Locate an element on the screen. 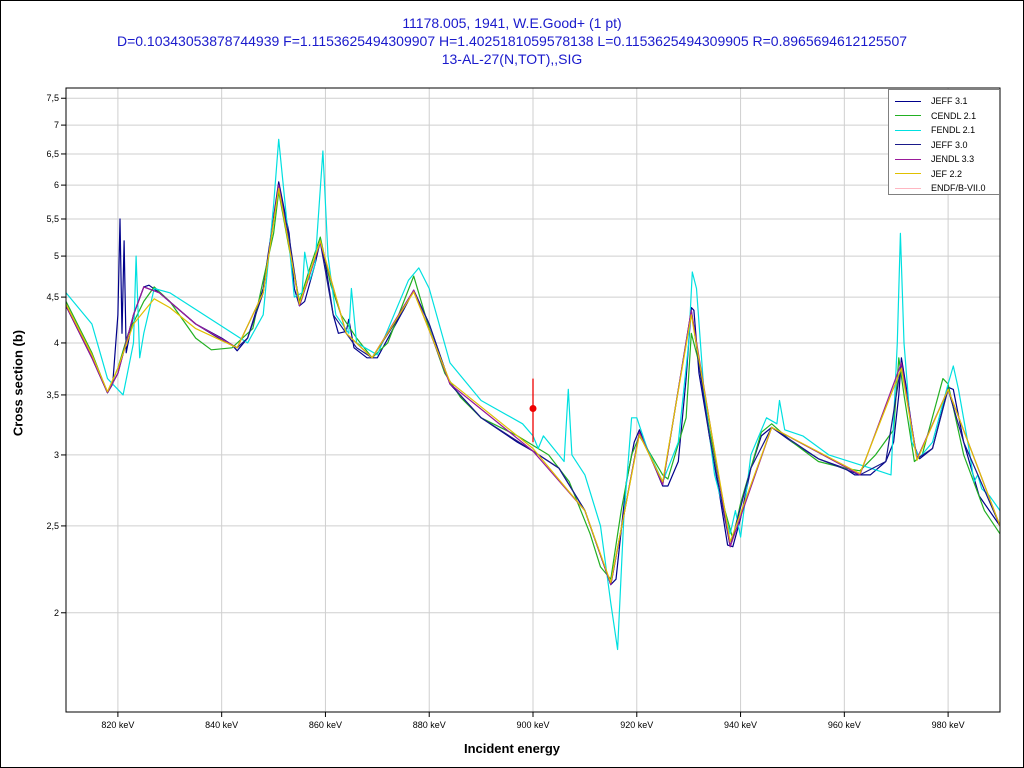  x-tick-label: 880 keV is located at coordinates (429, 725).